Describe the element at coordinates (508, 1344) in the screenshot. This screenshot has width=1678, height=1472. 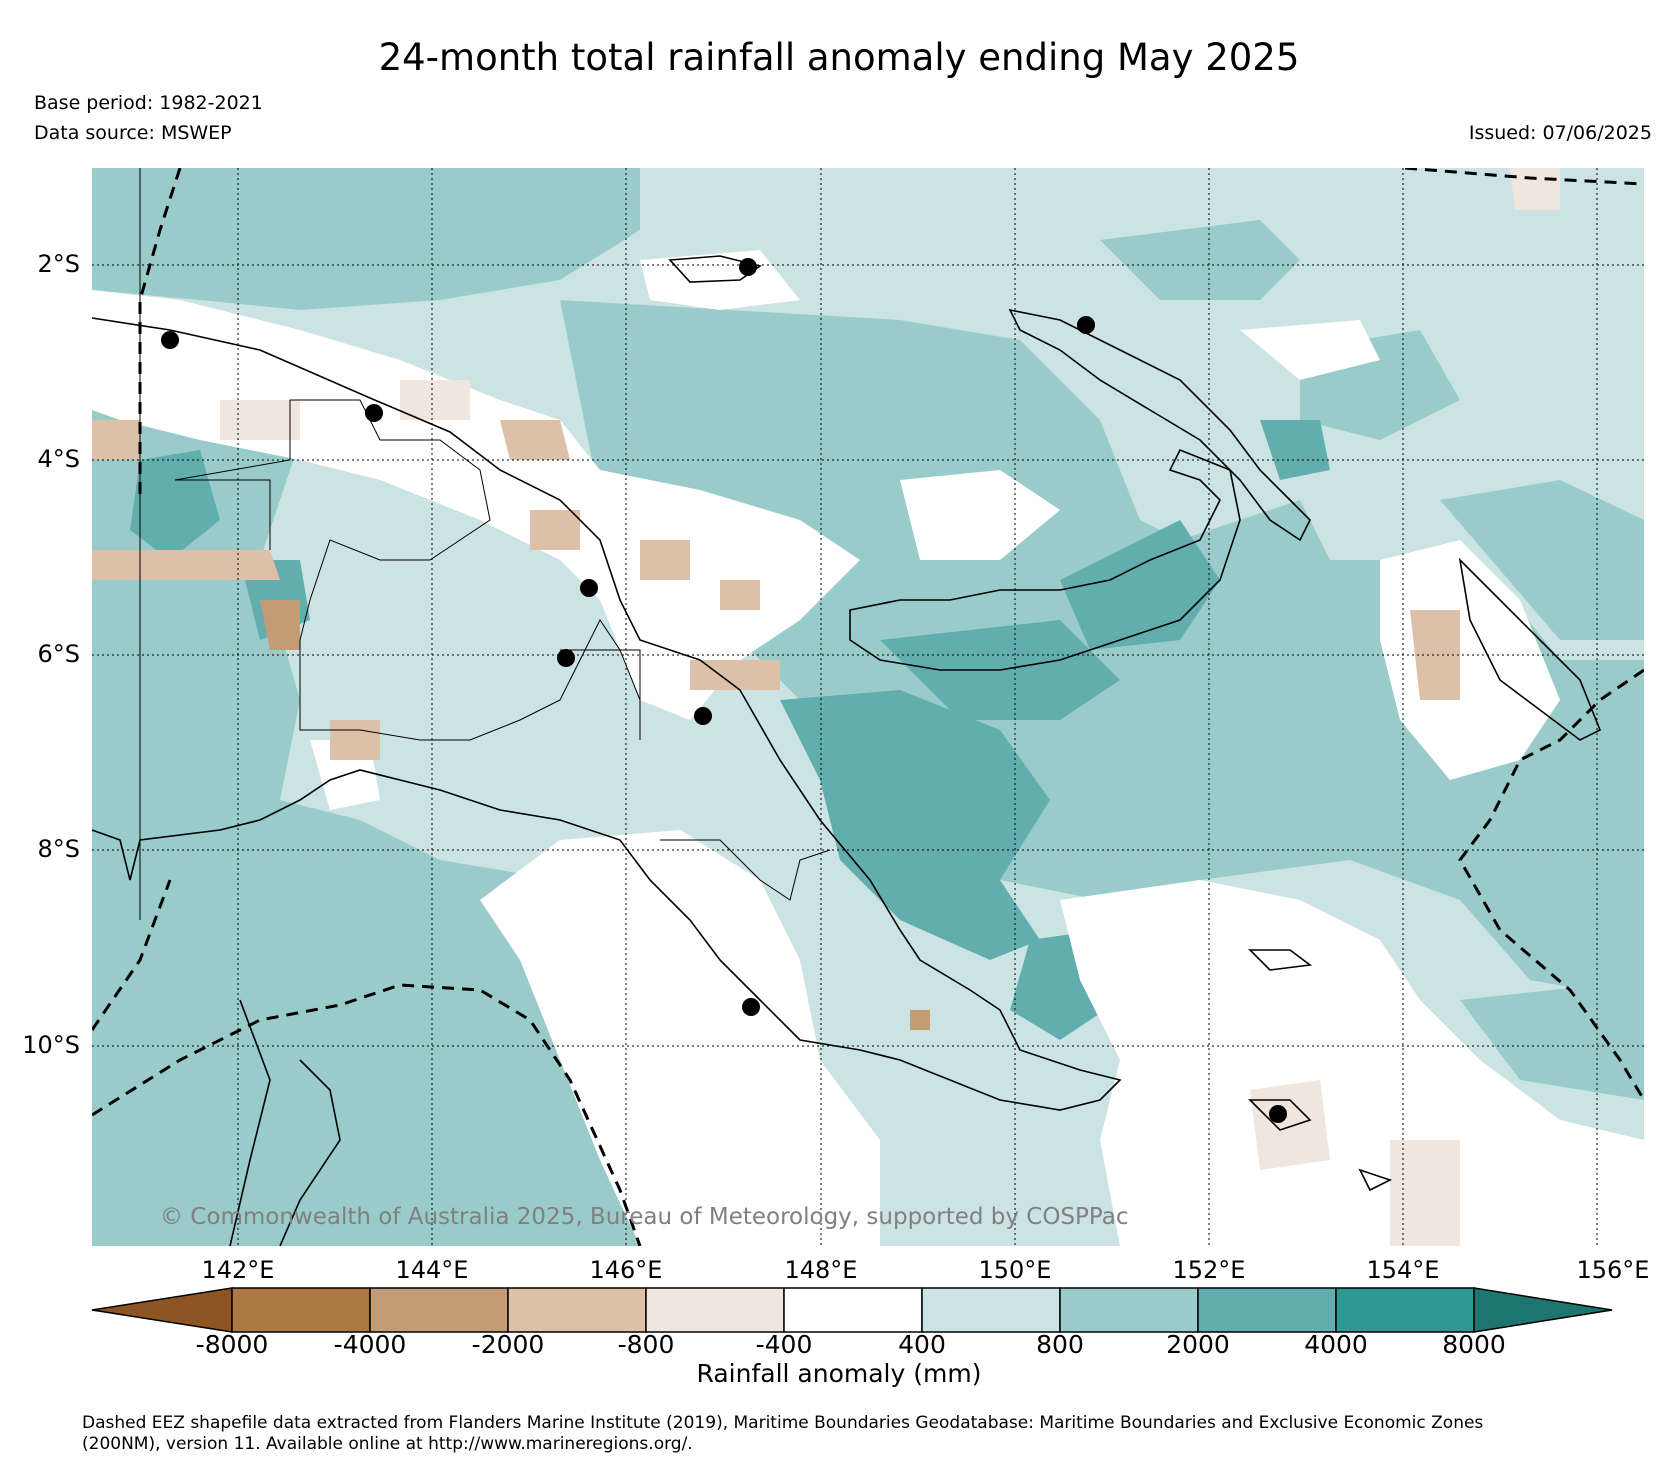
I see `colorbar-tick-label: -2000` at that location.